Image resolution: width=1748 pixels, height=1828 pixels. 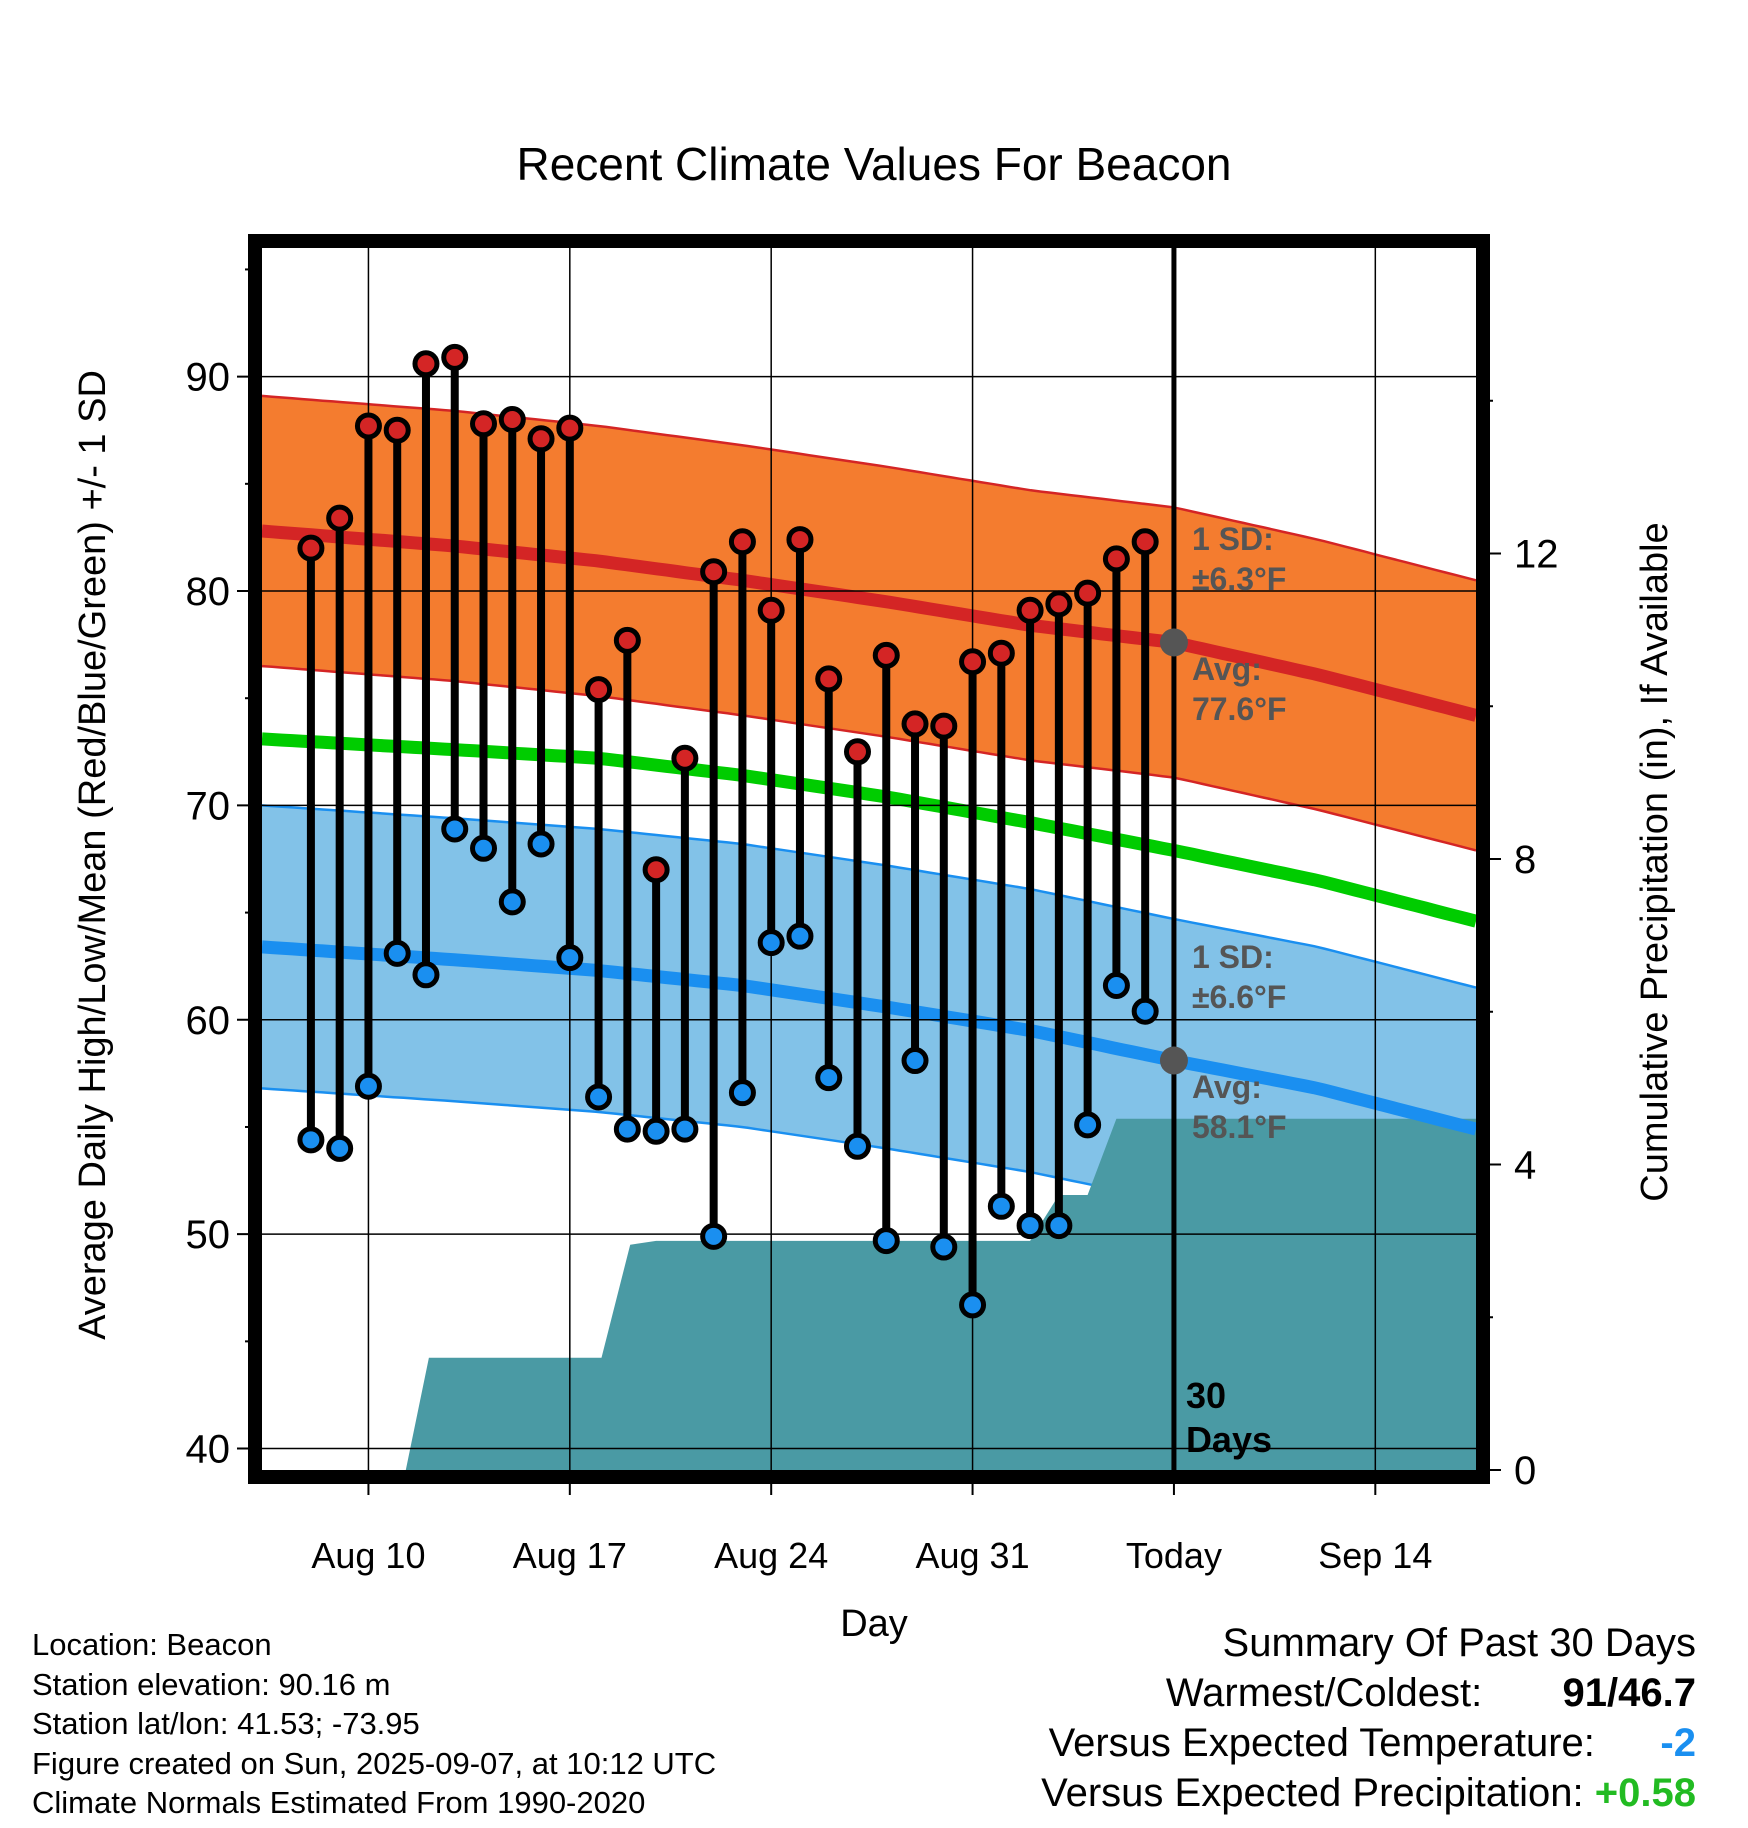 What do you see at coordinates (1657, 1693) in the screenshot?
I see `coldest-value: 46.7` at bounding box center [1657, 1693].